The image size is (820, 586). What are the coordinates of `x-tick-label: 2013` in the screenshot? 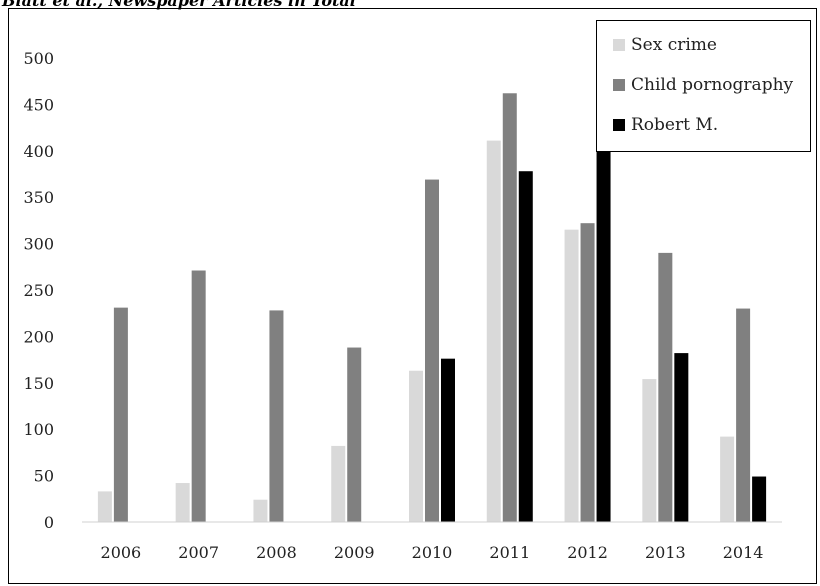 It's located at (665, 552).